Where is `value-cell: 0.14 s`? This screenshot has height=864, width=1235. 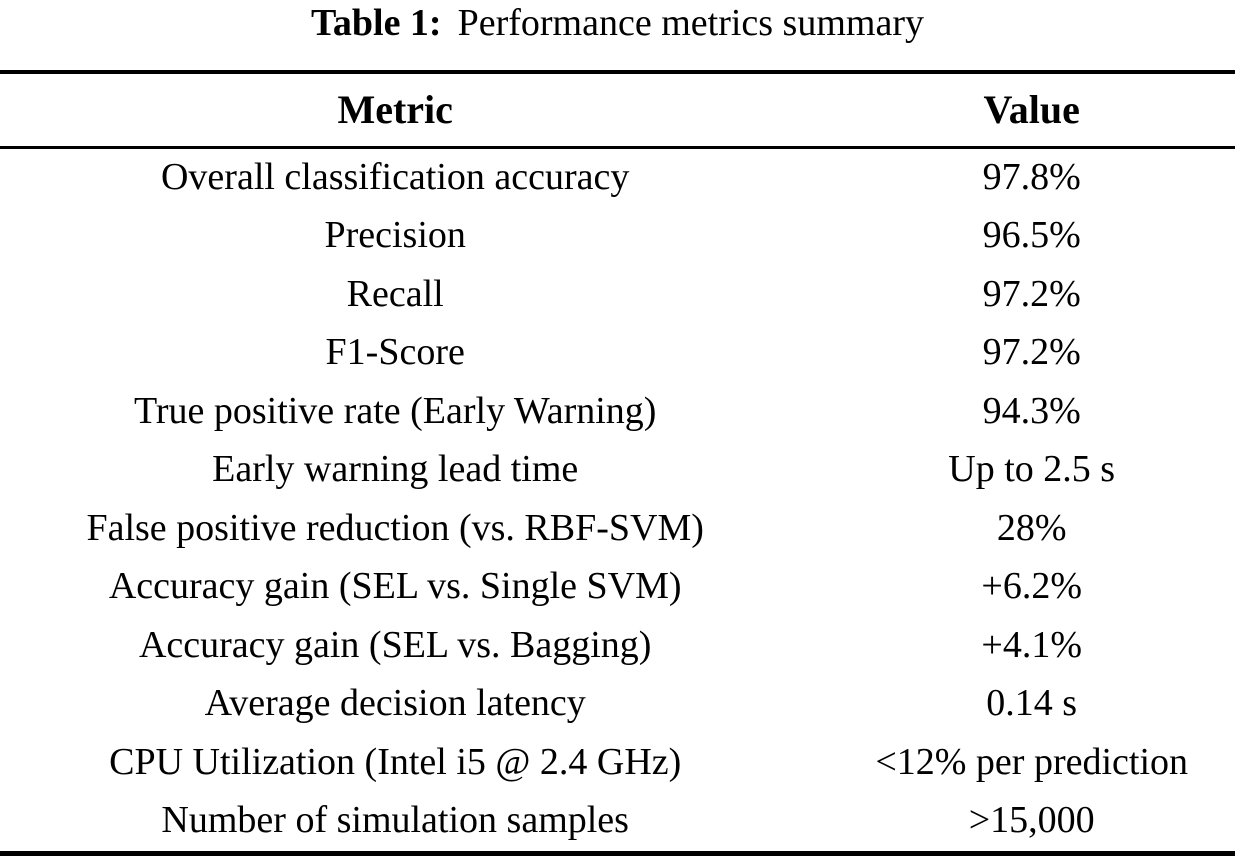 value-cell: 0.14 s is located at coordinates (1032, 703).